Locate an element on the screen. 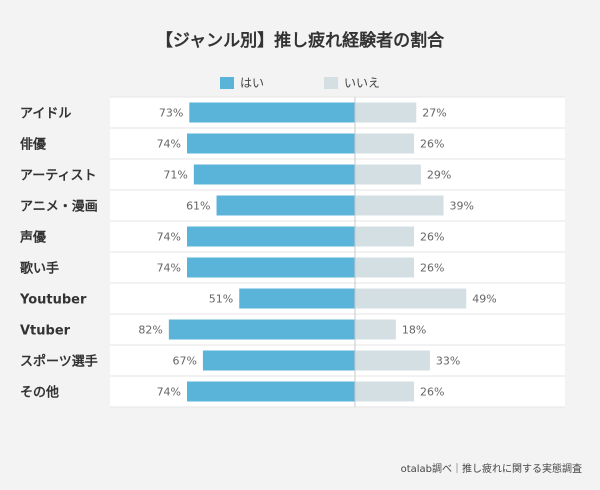  source-note: otalab調べ｜推し疲れに関する実態調査 is located at coordinates (491, 469).